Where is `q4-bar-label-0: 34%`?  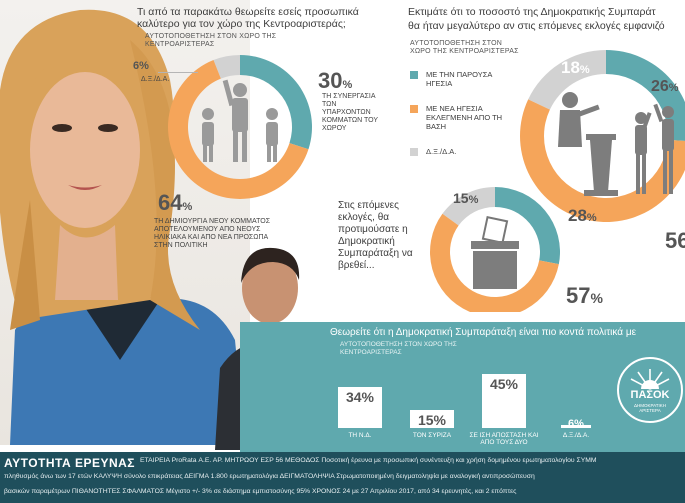
q4-bar-label-0: 34% is located at coordinates (360, 397).